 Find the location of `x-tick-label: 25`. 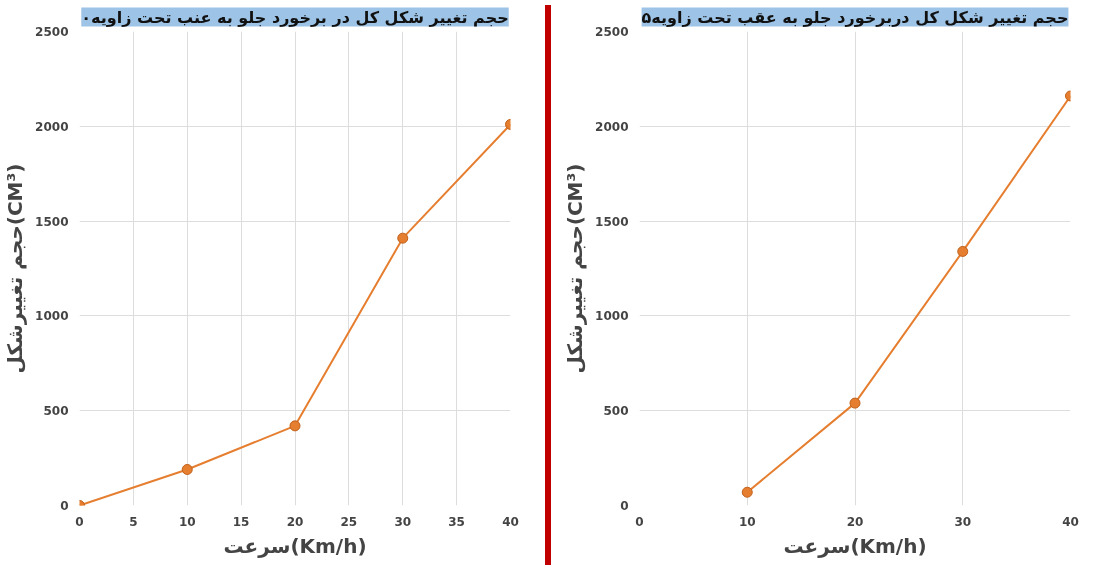

x-tick-label: 25 is located at coordinates (349, 521).